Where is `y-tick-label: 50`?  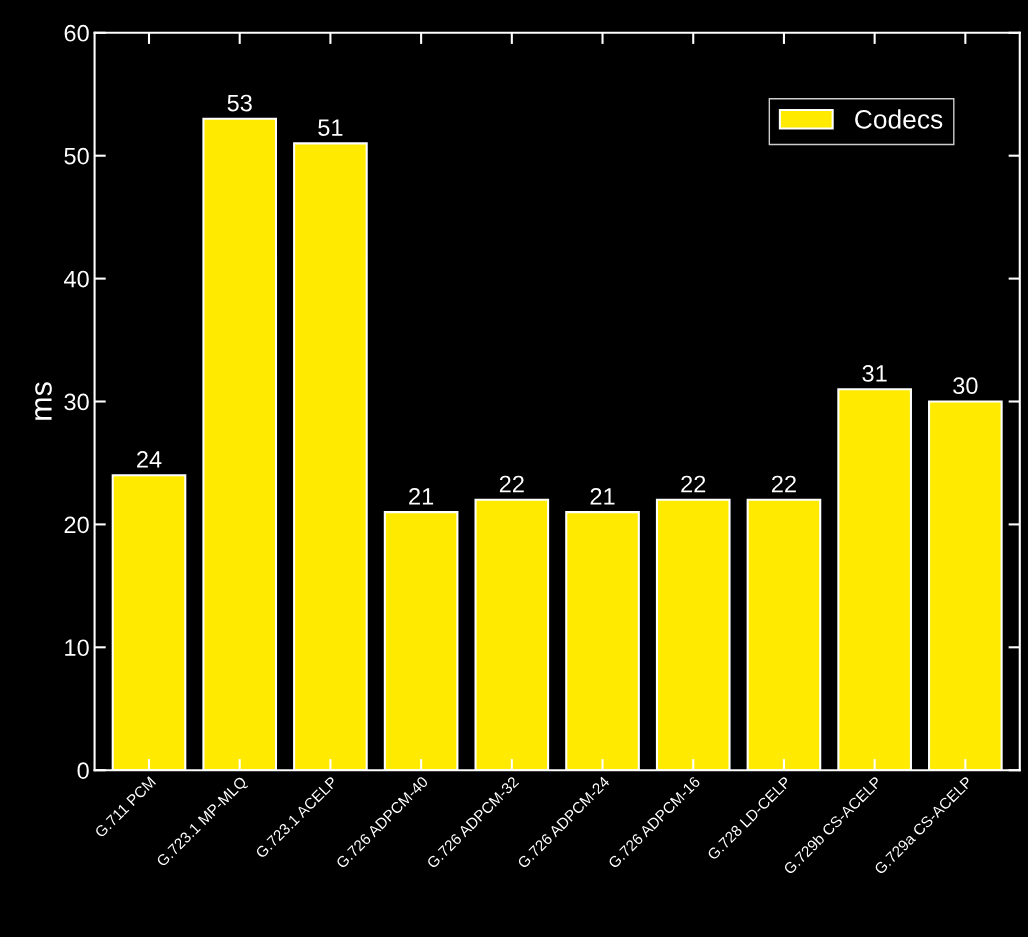
y-tick-label: 50 is located at coordinates (76, 156).